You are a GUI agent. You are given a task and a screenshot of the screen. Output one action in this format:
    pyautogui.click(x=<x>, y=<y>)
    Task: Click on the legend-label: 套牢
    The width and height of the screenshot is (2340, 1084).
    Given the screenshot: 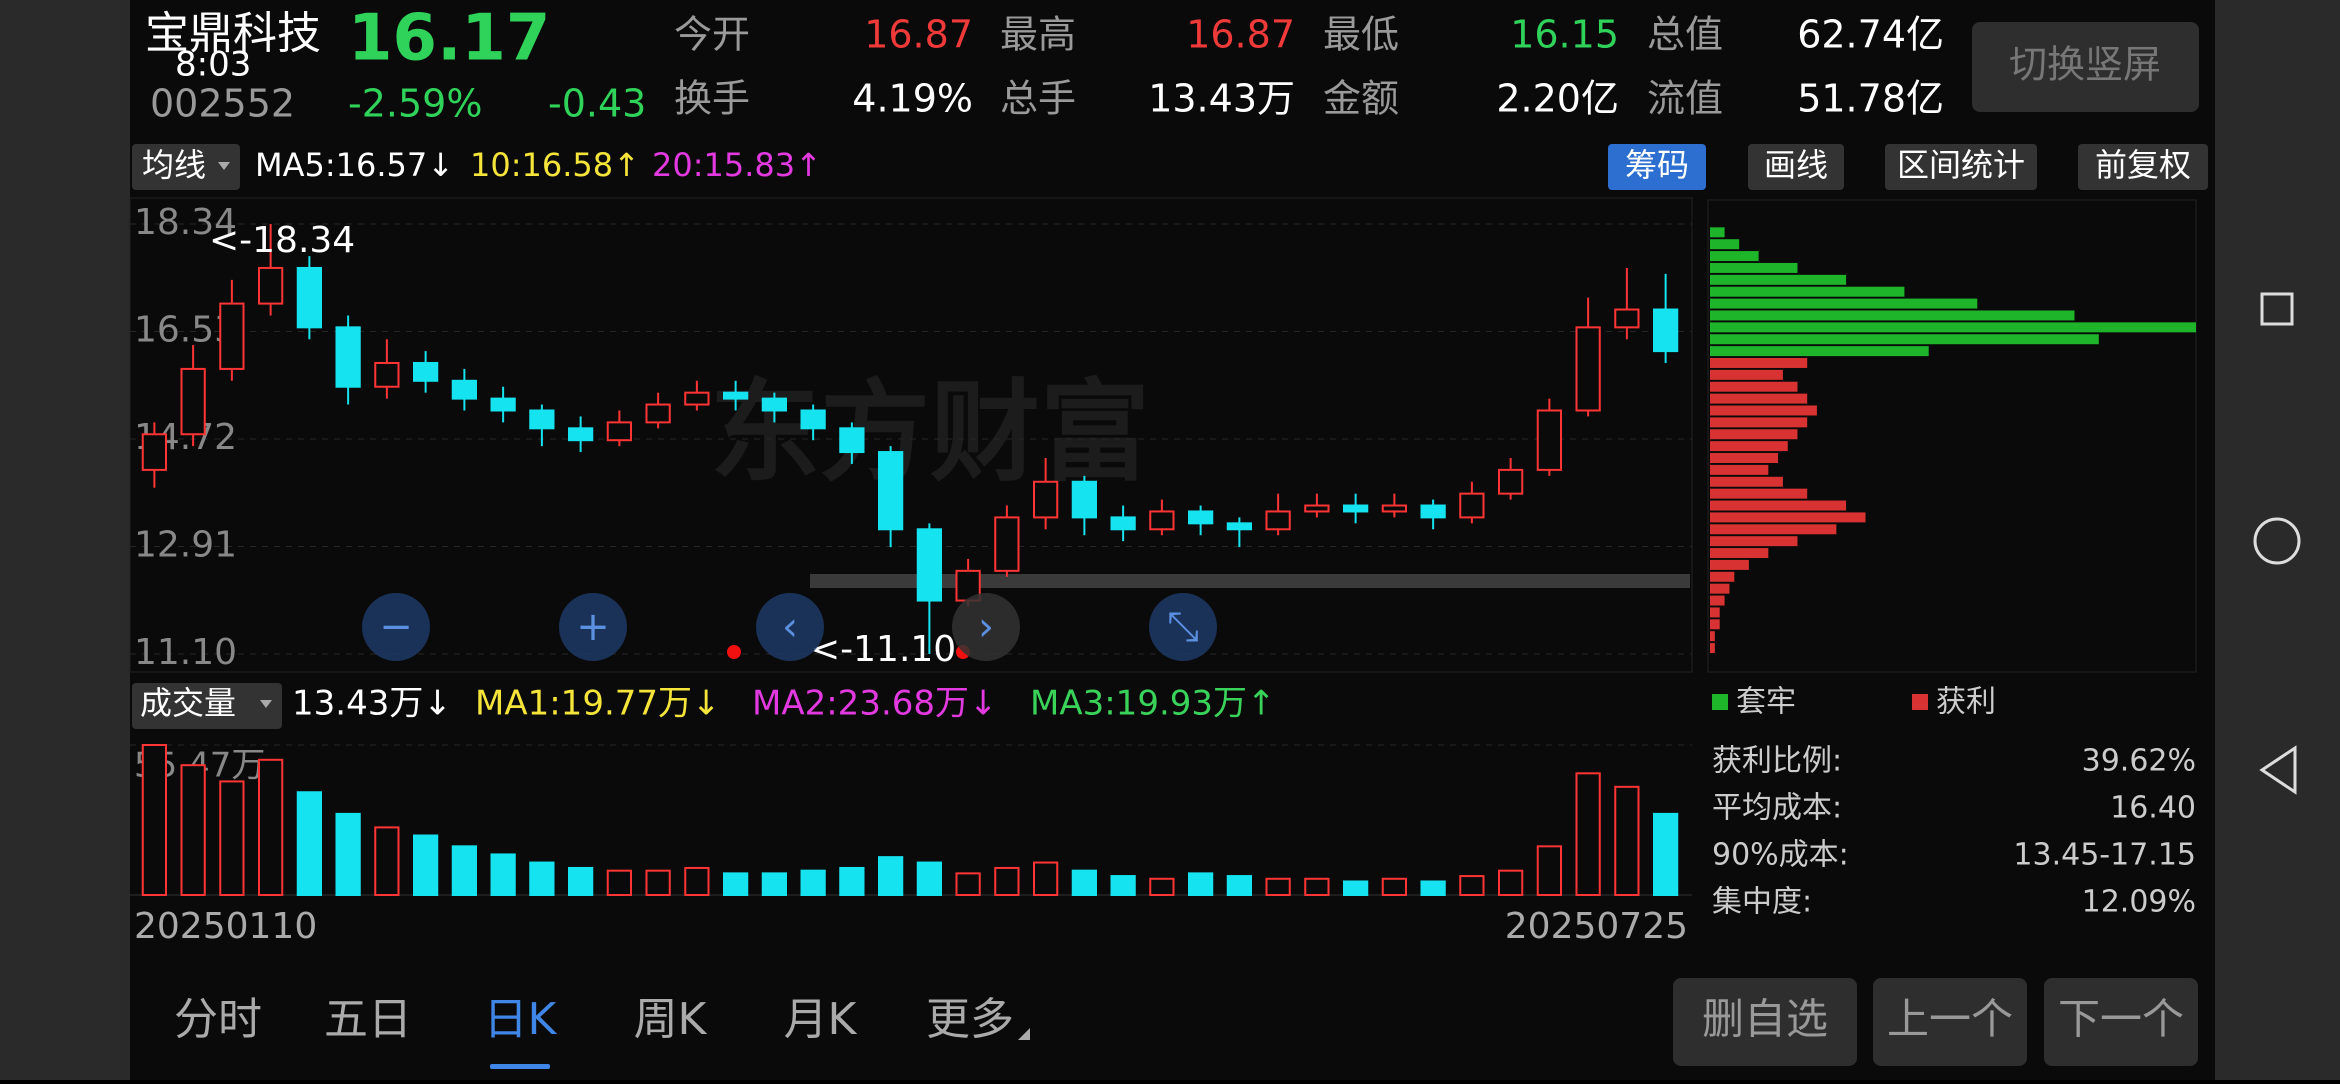 What is the action you would take?
    pyautogui.click(x=1766, y=702)
    